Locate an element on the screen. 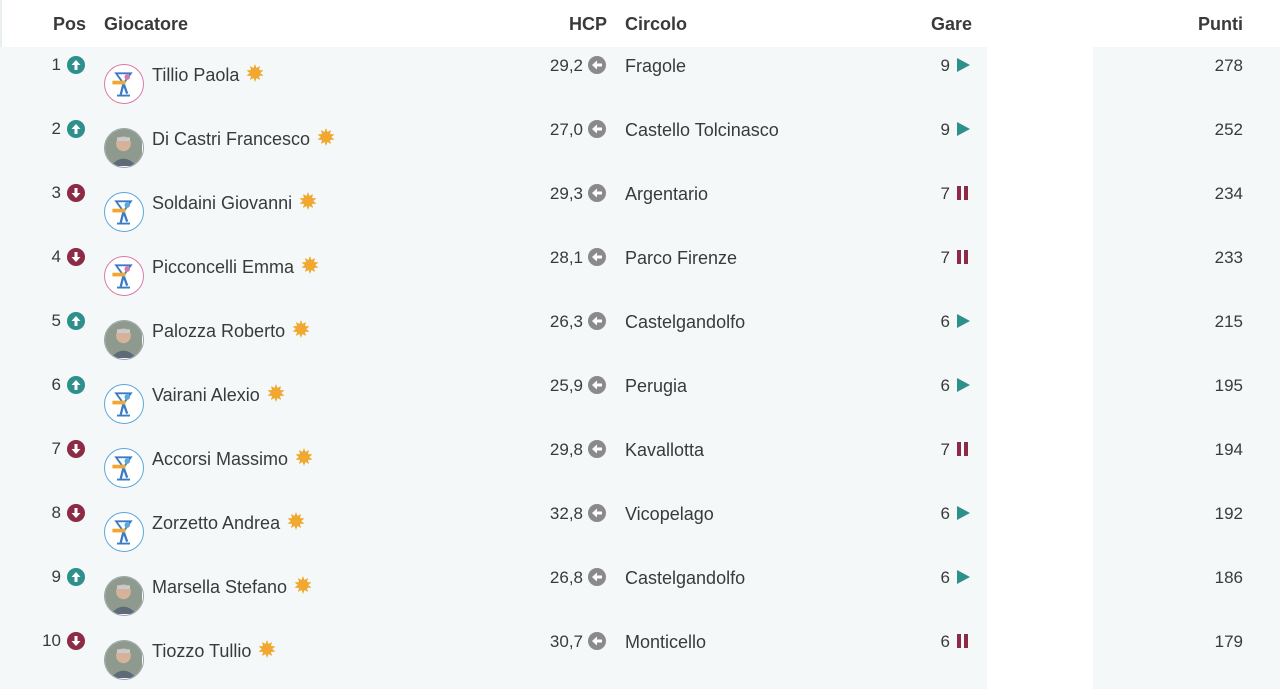 Image resolution: width=1280 pixels, height=689 pixels. player-name-label: Di Castri Francesco is located at coordinates (231, 139).